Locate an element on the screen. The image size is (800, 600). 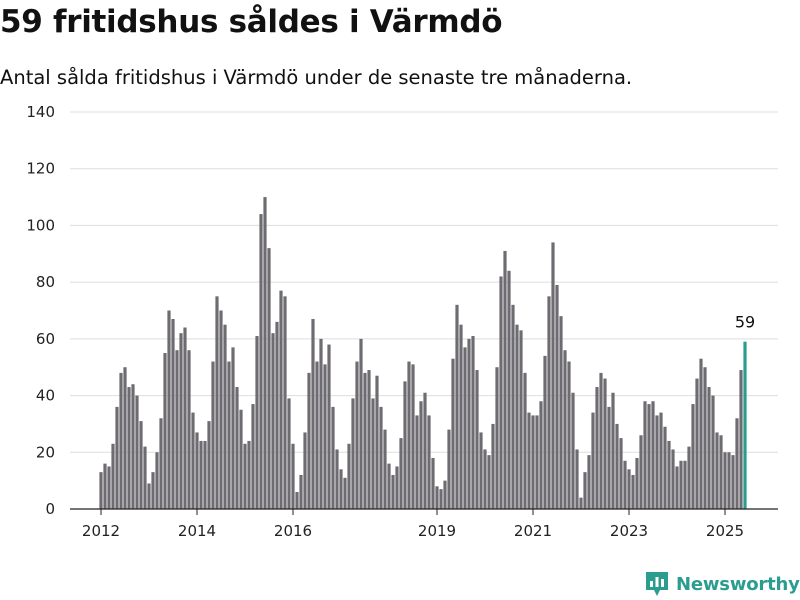
y-tick-label: 100 is located at coordinates (40, 225).